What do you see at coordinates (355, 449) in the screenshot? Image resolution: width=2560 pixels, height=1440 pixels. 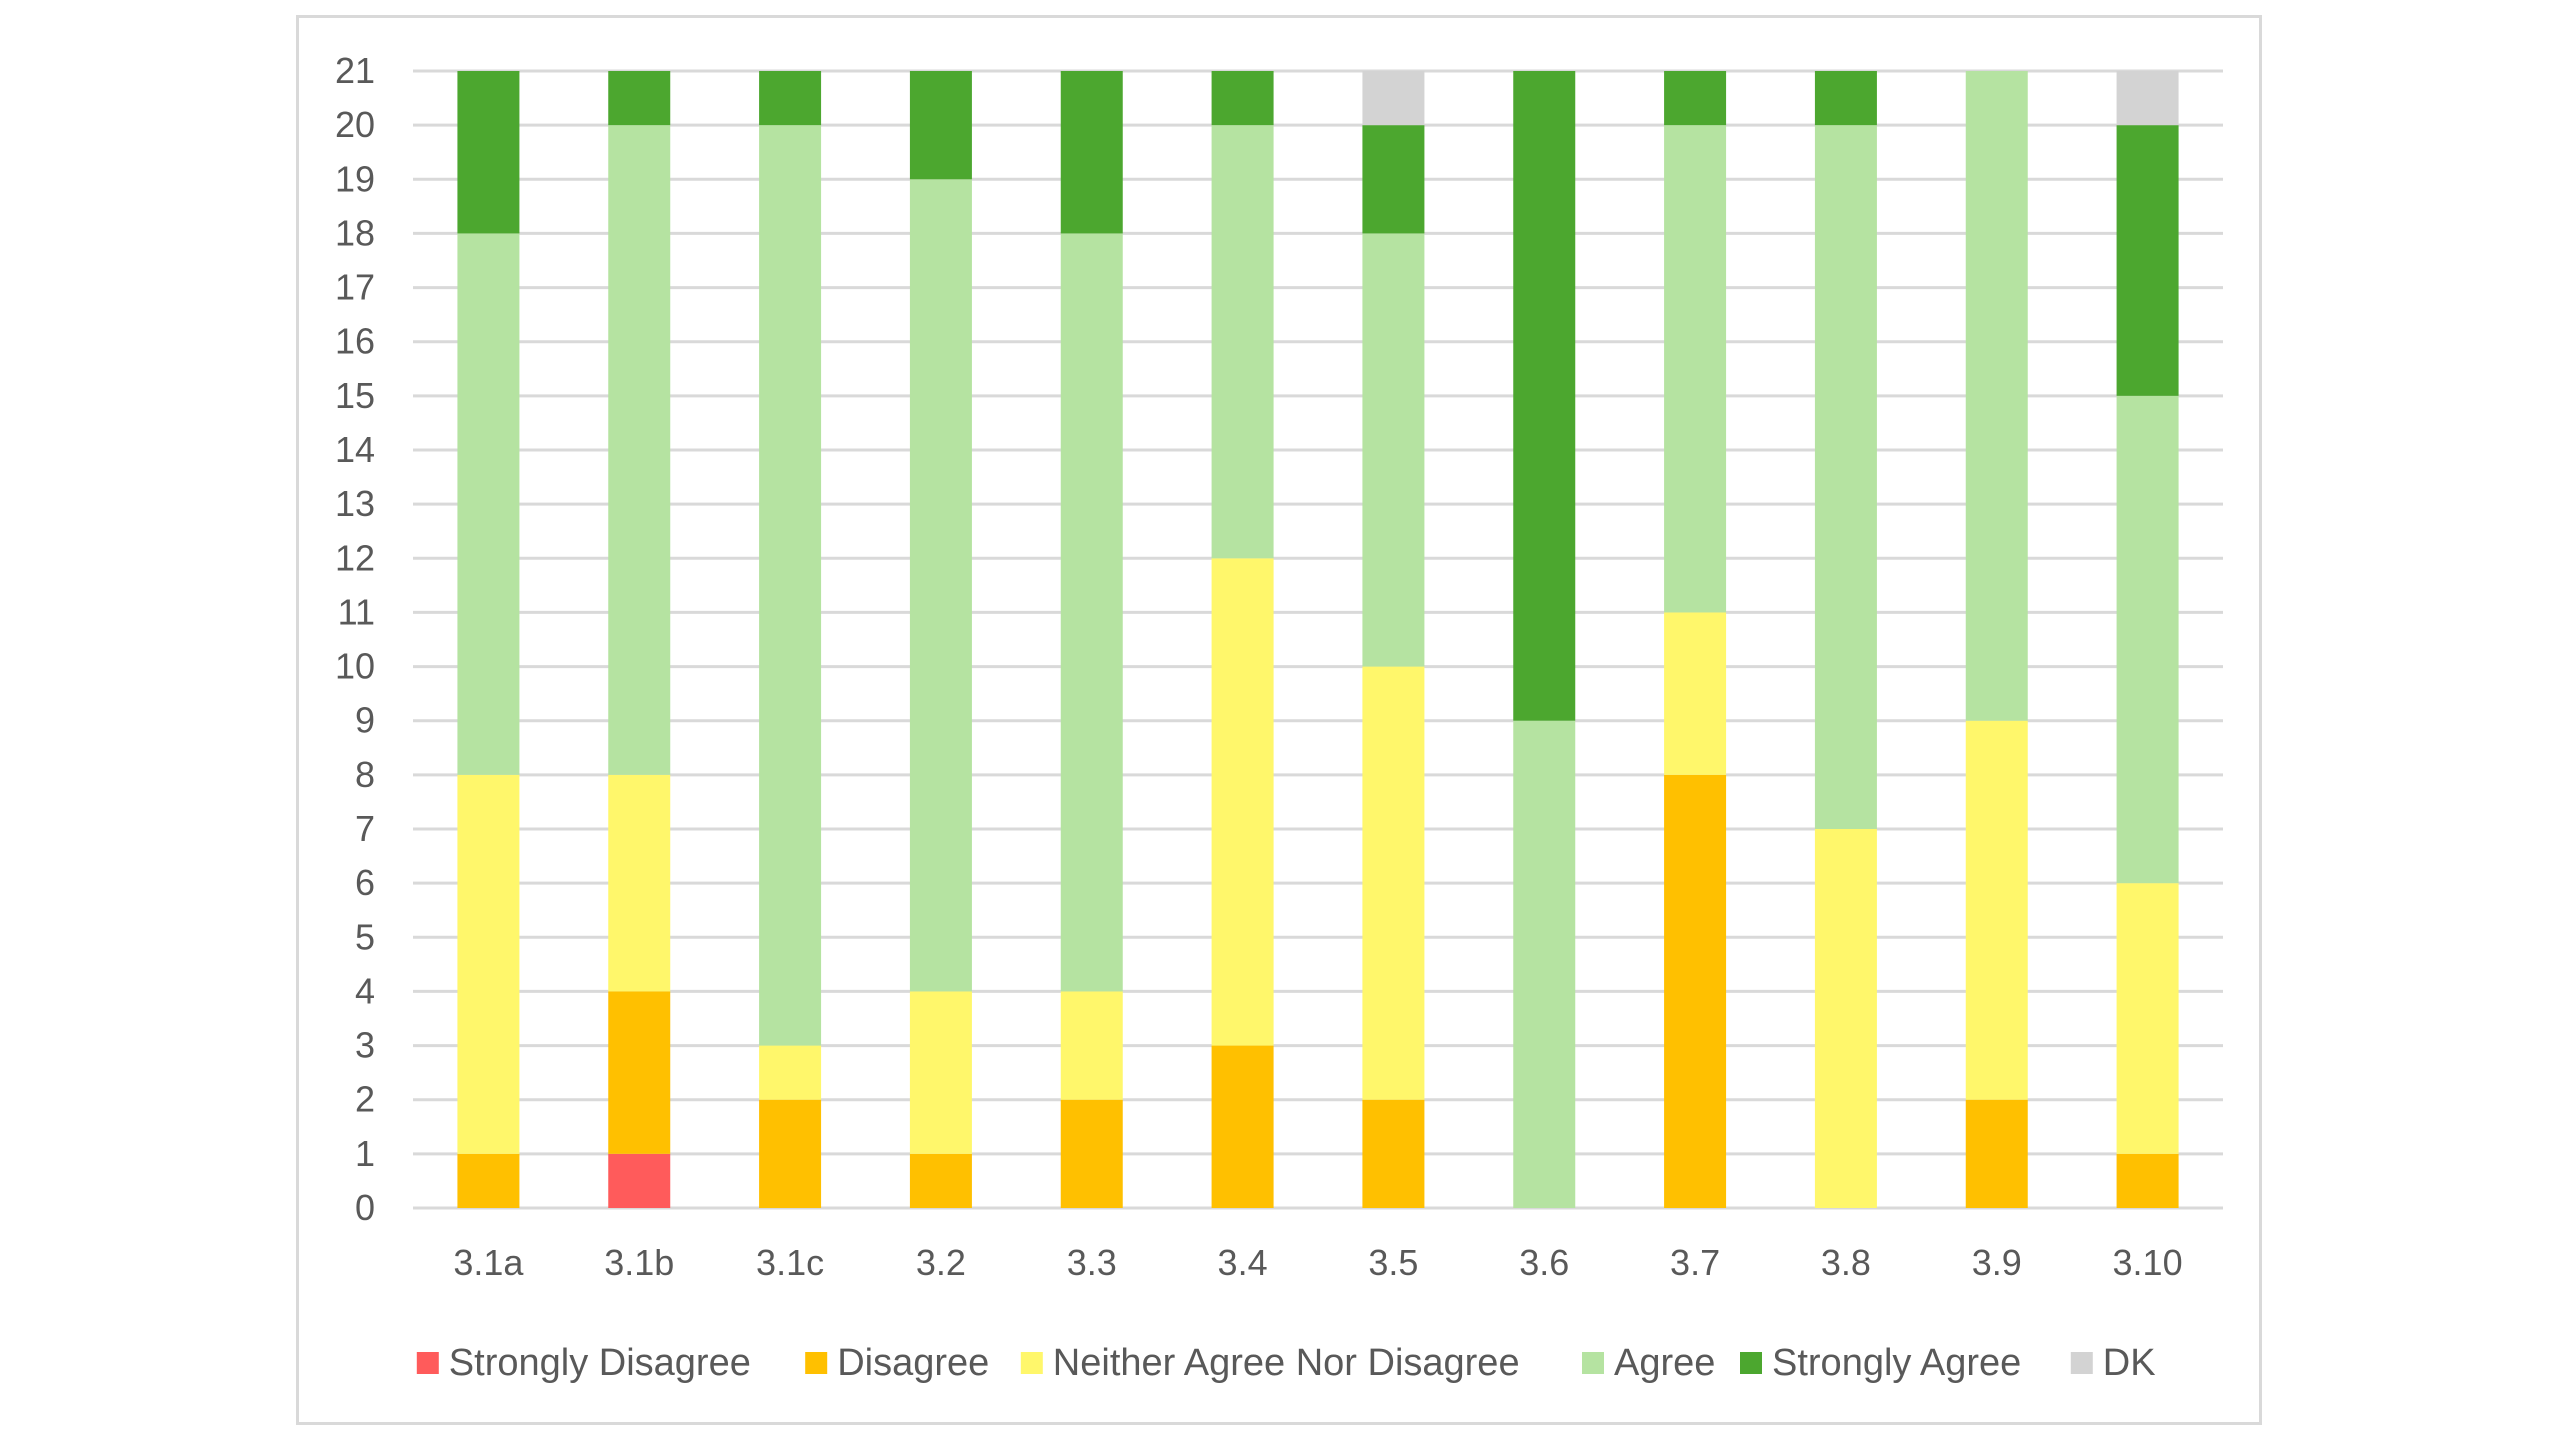 I see `y-tick-label: 14` at bounding box center [355, 449].